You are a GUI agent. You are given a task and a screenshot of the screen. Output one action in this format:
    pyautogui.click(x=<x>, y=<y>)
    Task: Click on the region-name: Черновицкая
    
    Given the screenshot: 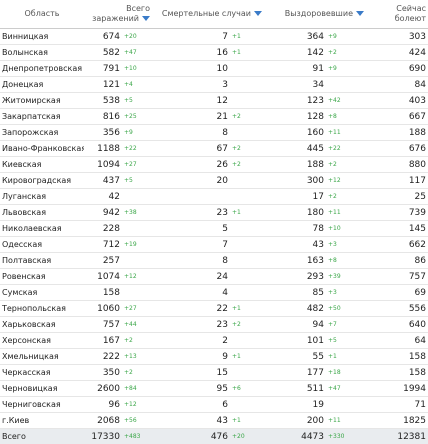 What is the action you would take?
    pyautogui.click(x=42, y=389)
    